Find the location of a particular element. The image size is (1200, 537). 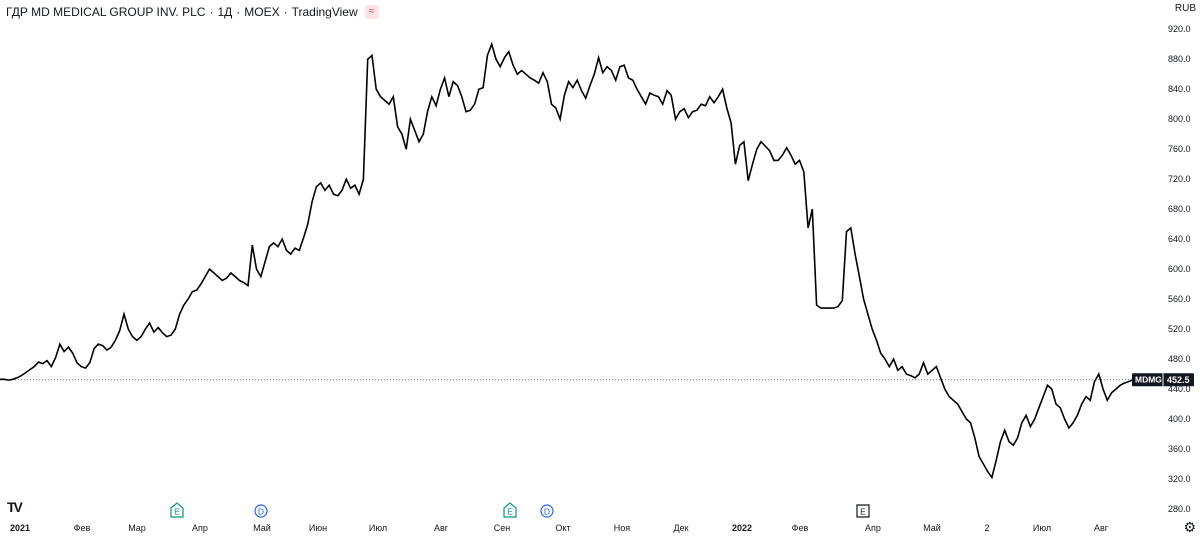

last-price-badge: MDMG 452.5 is located at coordinates (1163, 380).